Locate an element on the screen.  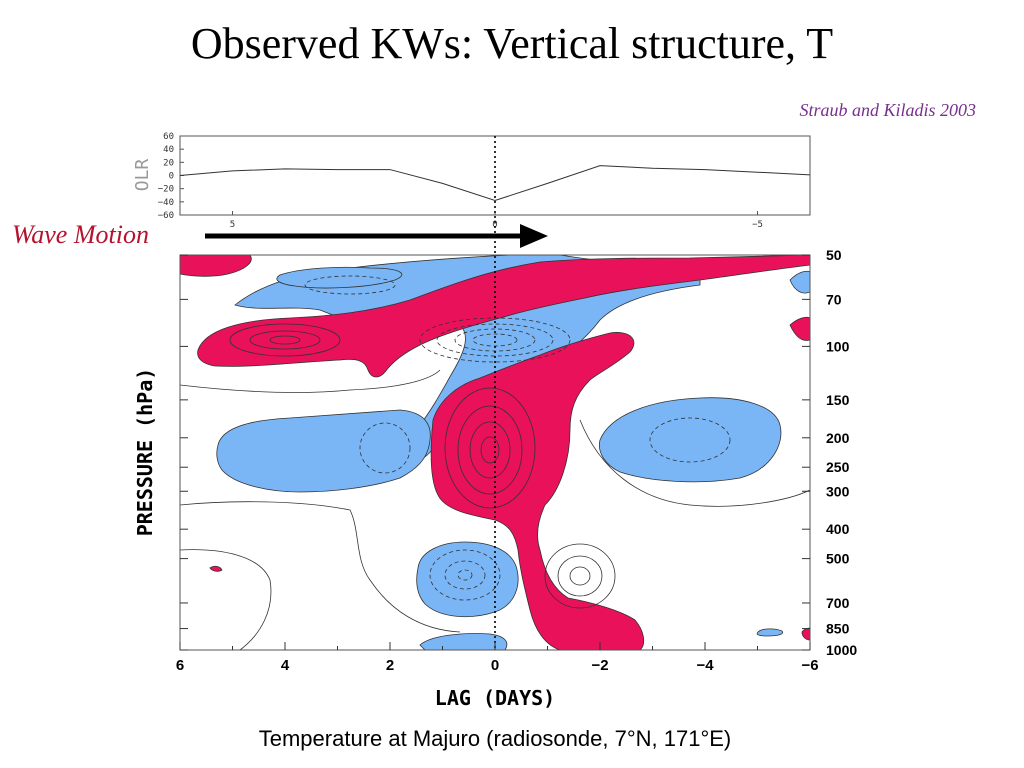
wave-motion-label: Wave Motion is located at coordinates (80, 234).